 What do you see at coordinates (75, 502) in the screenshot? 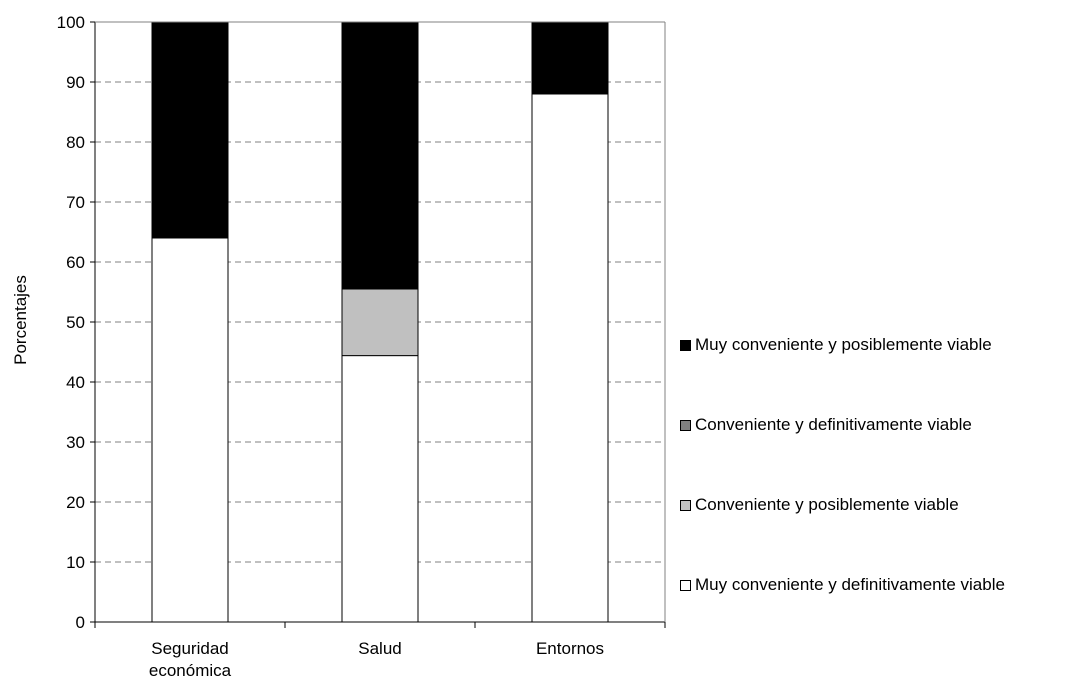
I see `y-tick-label: 20` at bounding box center [75, 502].